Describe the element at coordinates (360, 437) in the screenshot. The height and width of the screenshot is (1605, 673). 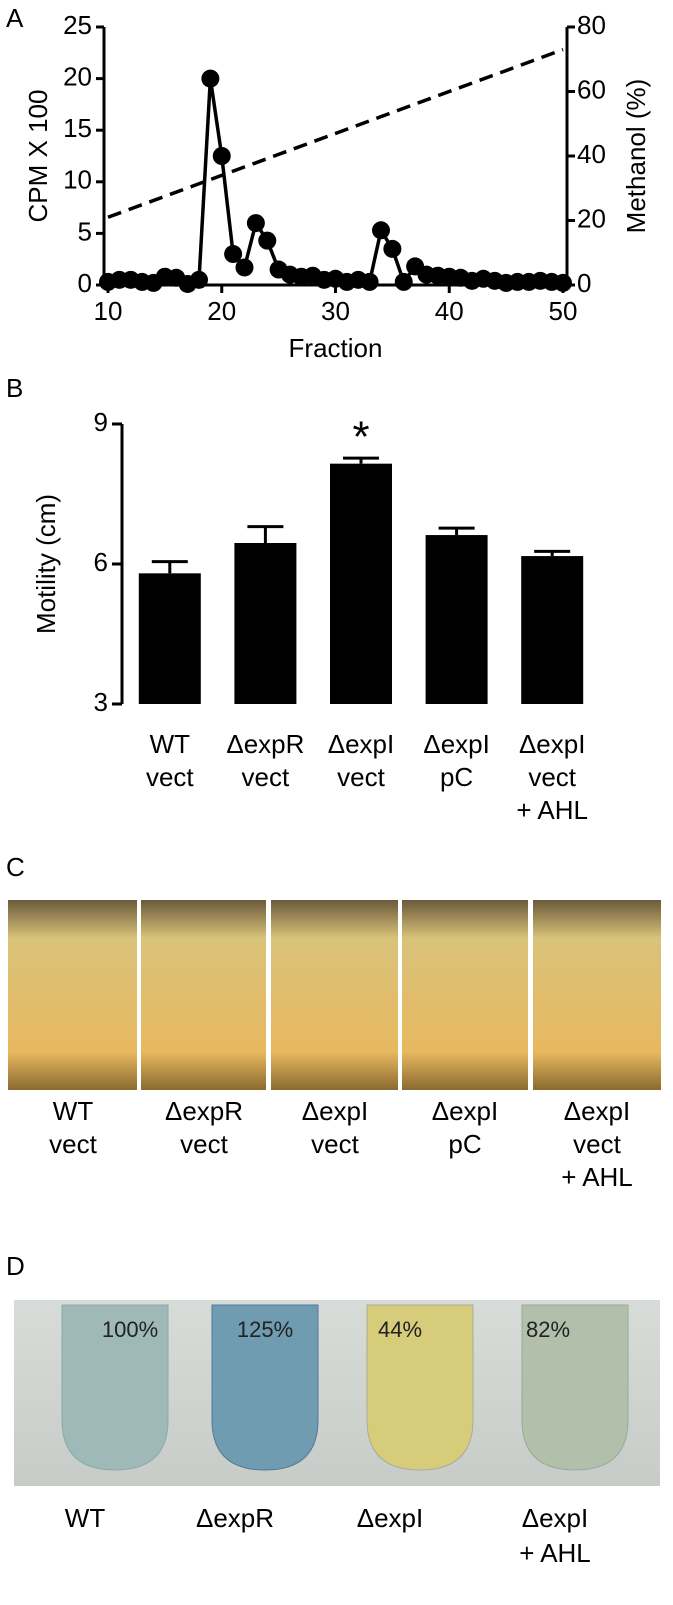
I see `annotation: *` at that location.